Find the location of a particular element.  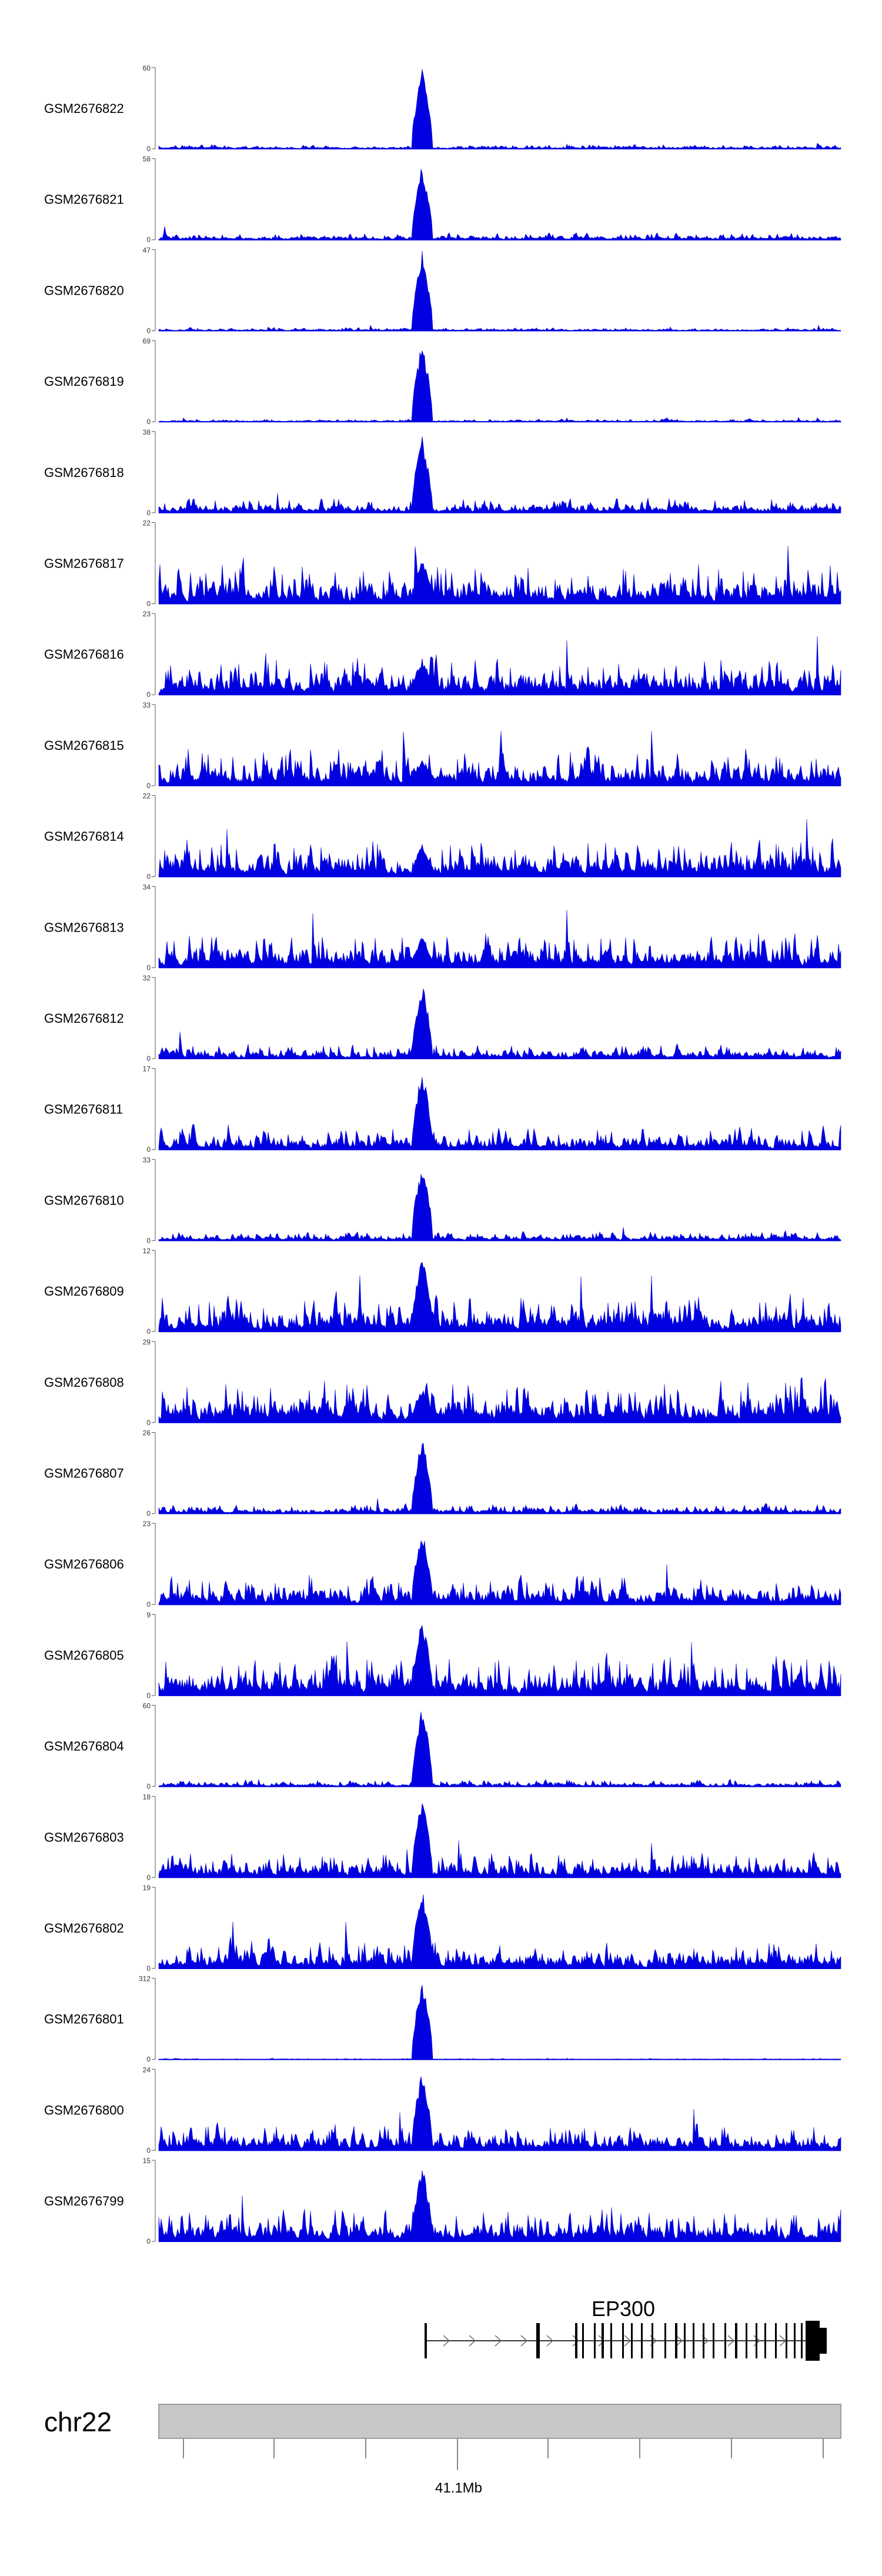

gene-exon-last is located at coordinates (813, 2341).